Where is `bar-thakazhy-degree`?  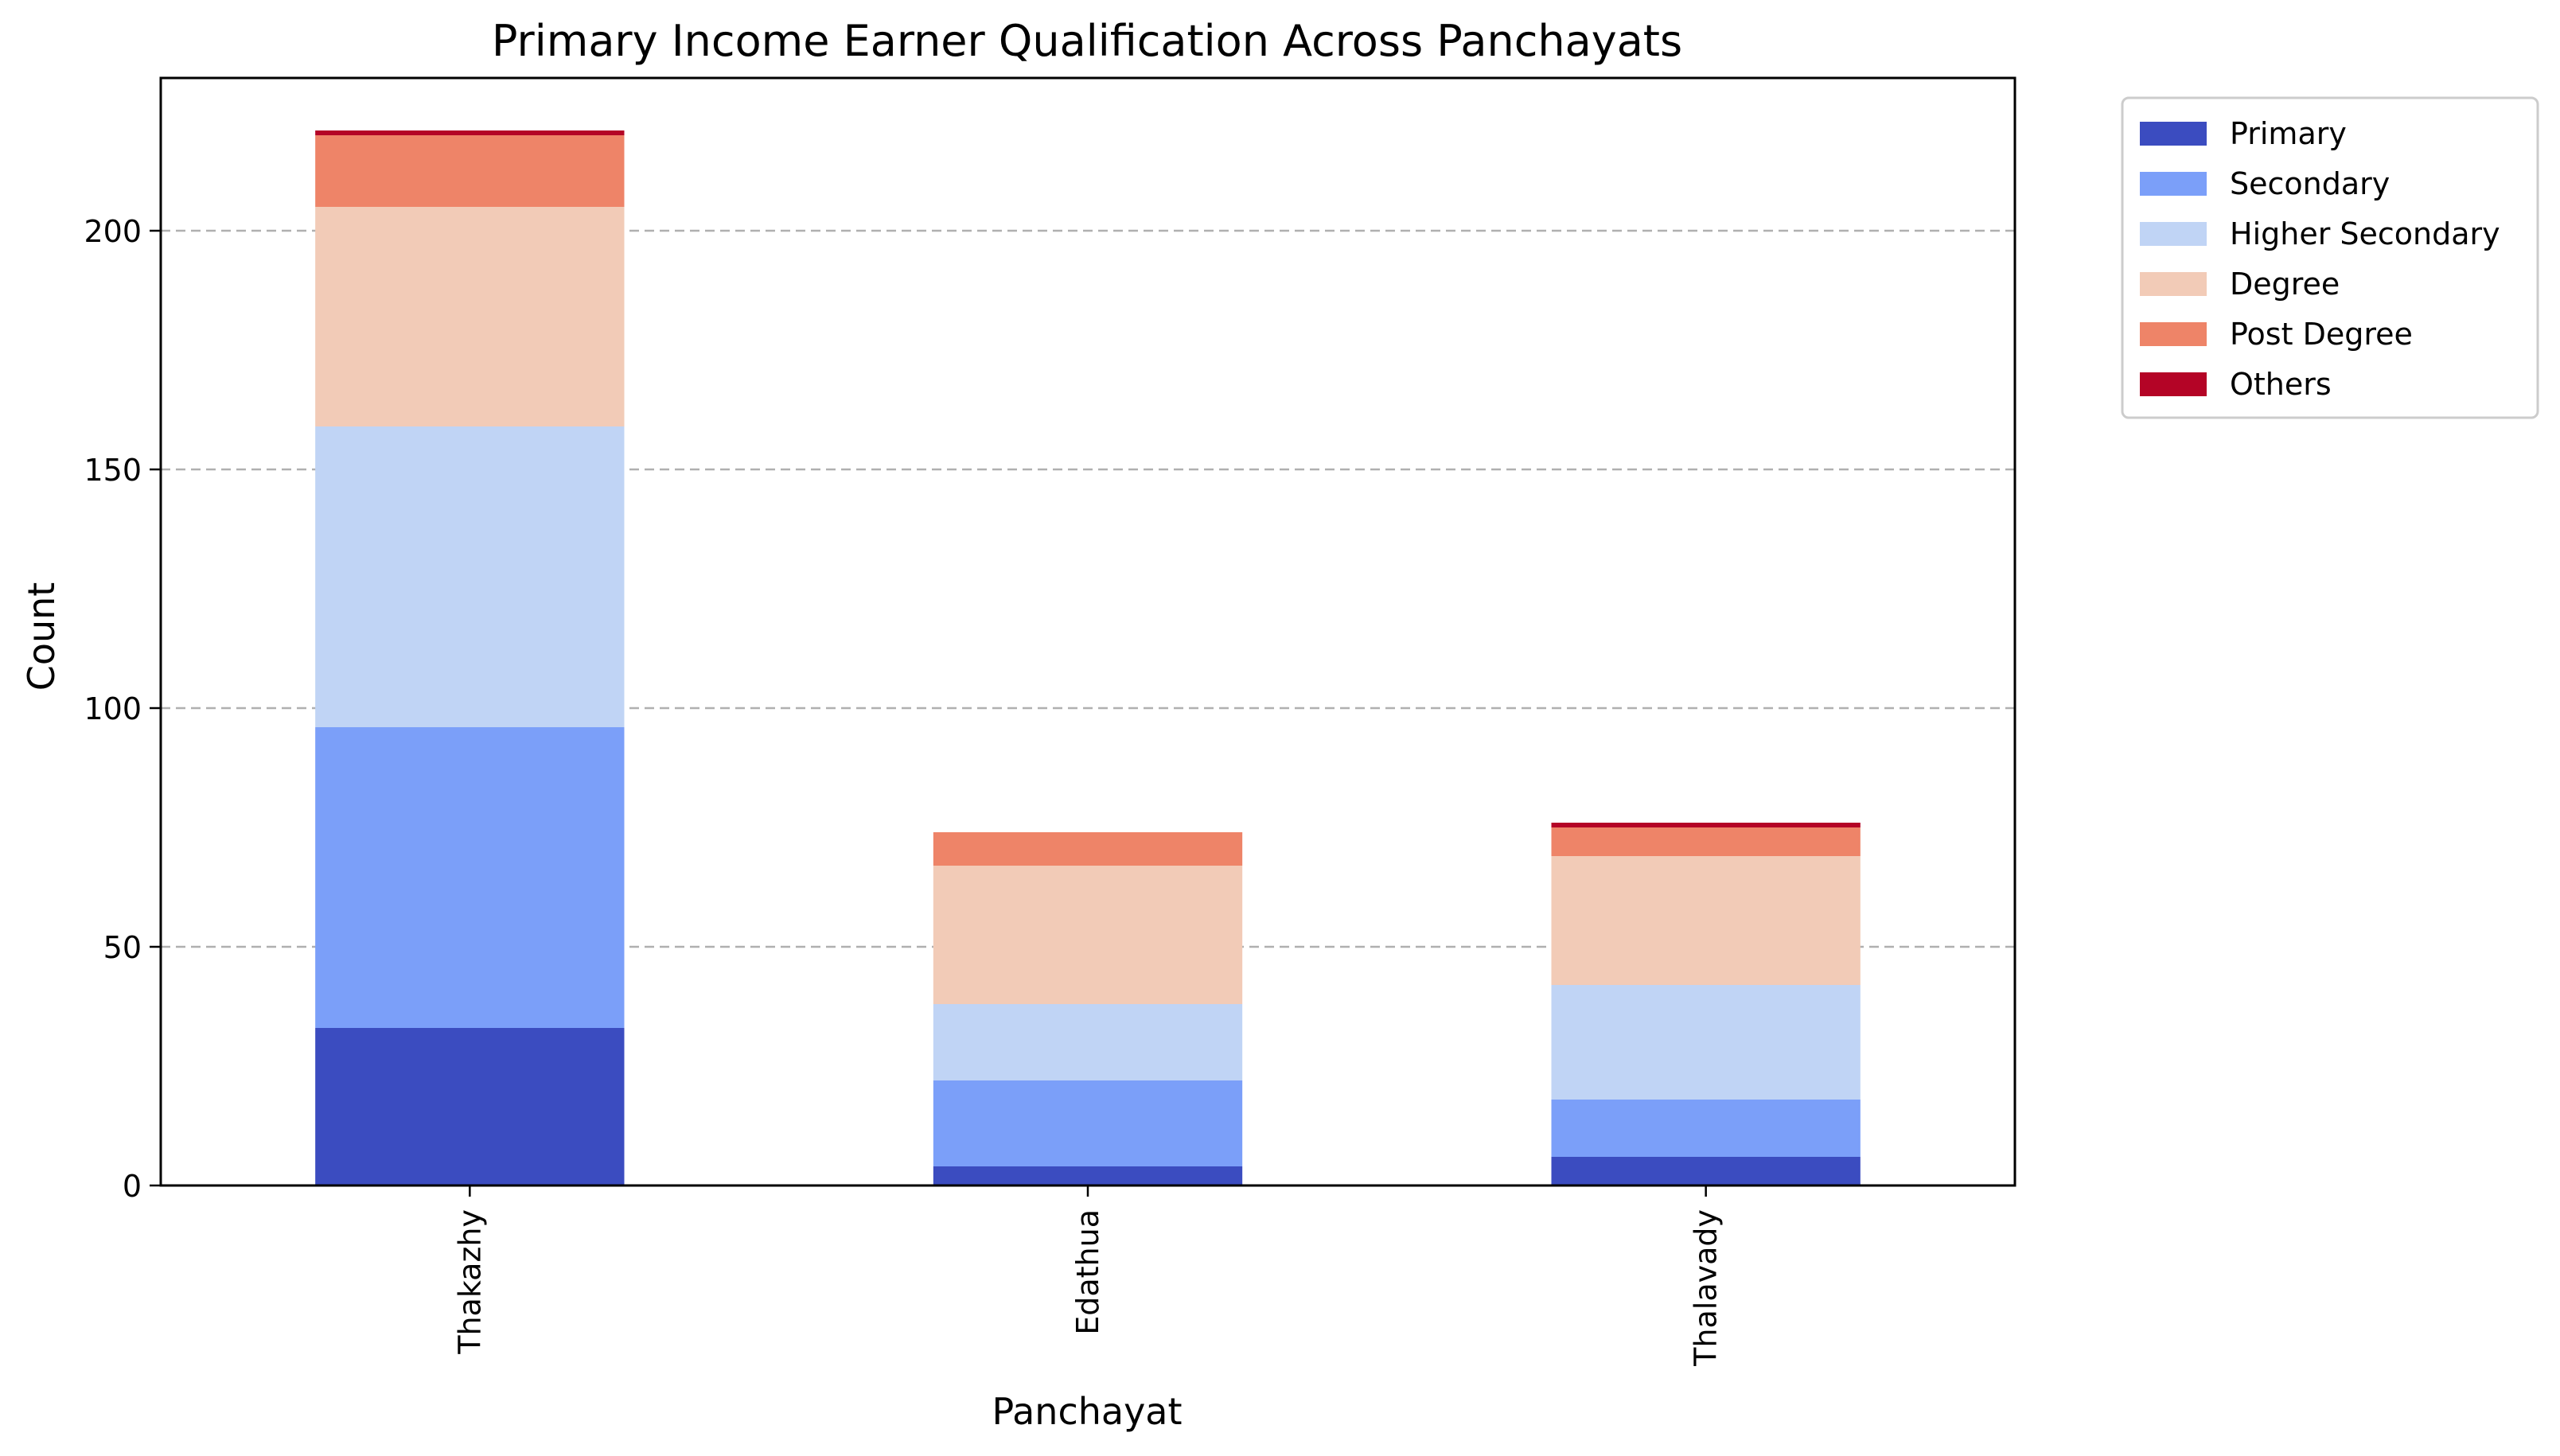
bar-thakazhy-degree is located at coordinates (470, 316).